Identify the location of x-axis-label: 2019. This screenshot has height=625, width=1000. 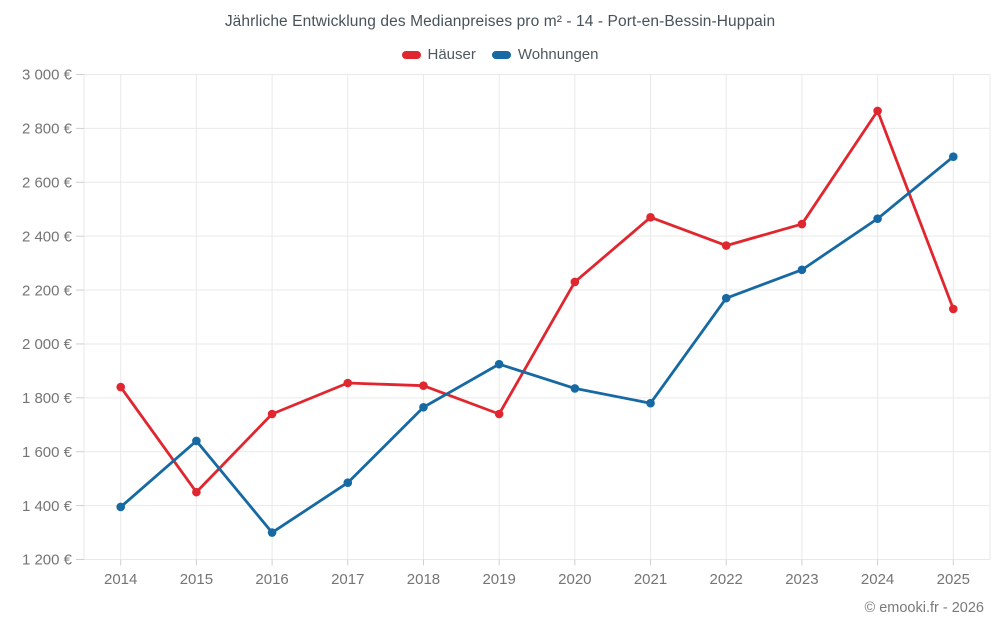
(498, 579).